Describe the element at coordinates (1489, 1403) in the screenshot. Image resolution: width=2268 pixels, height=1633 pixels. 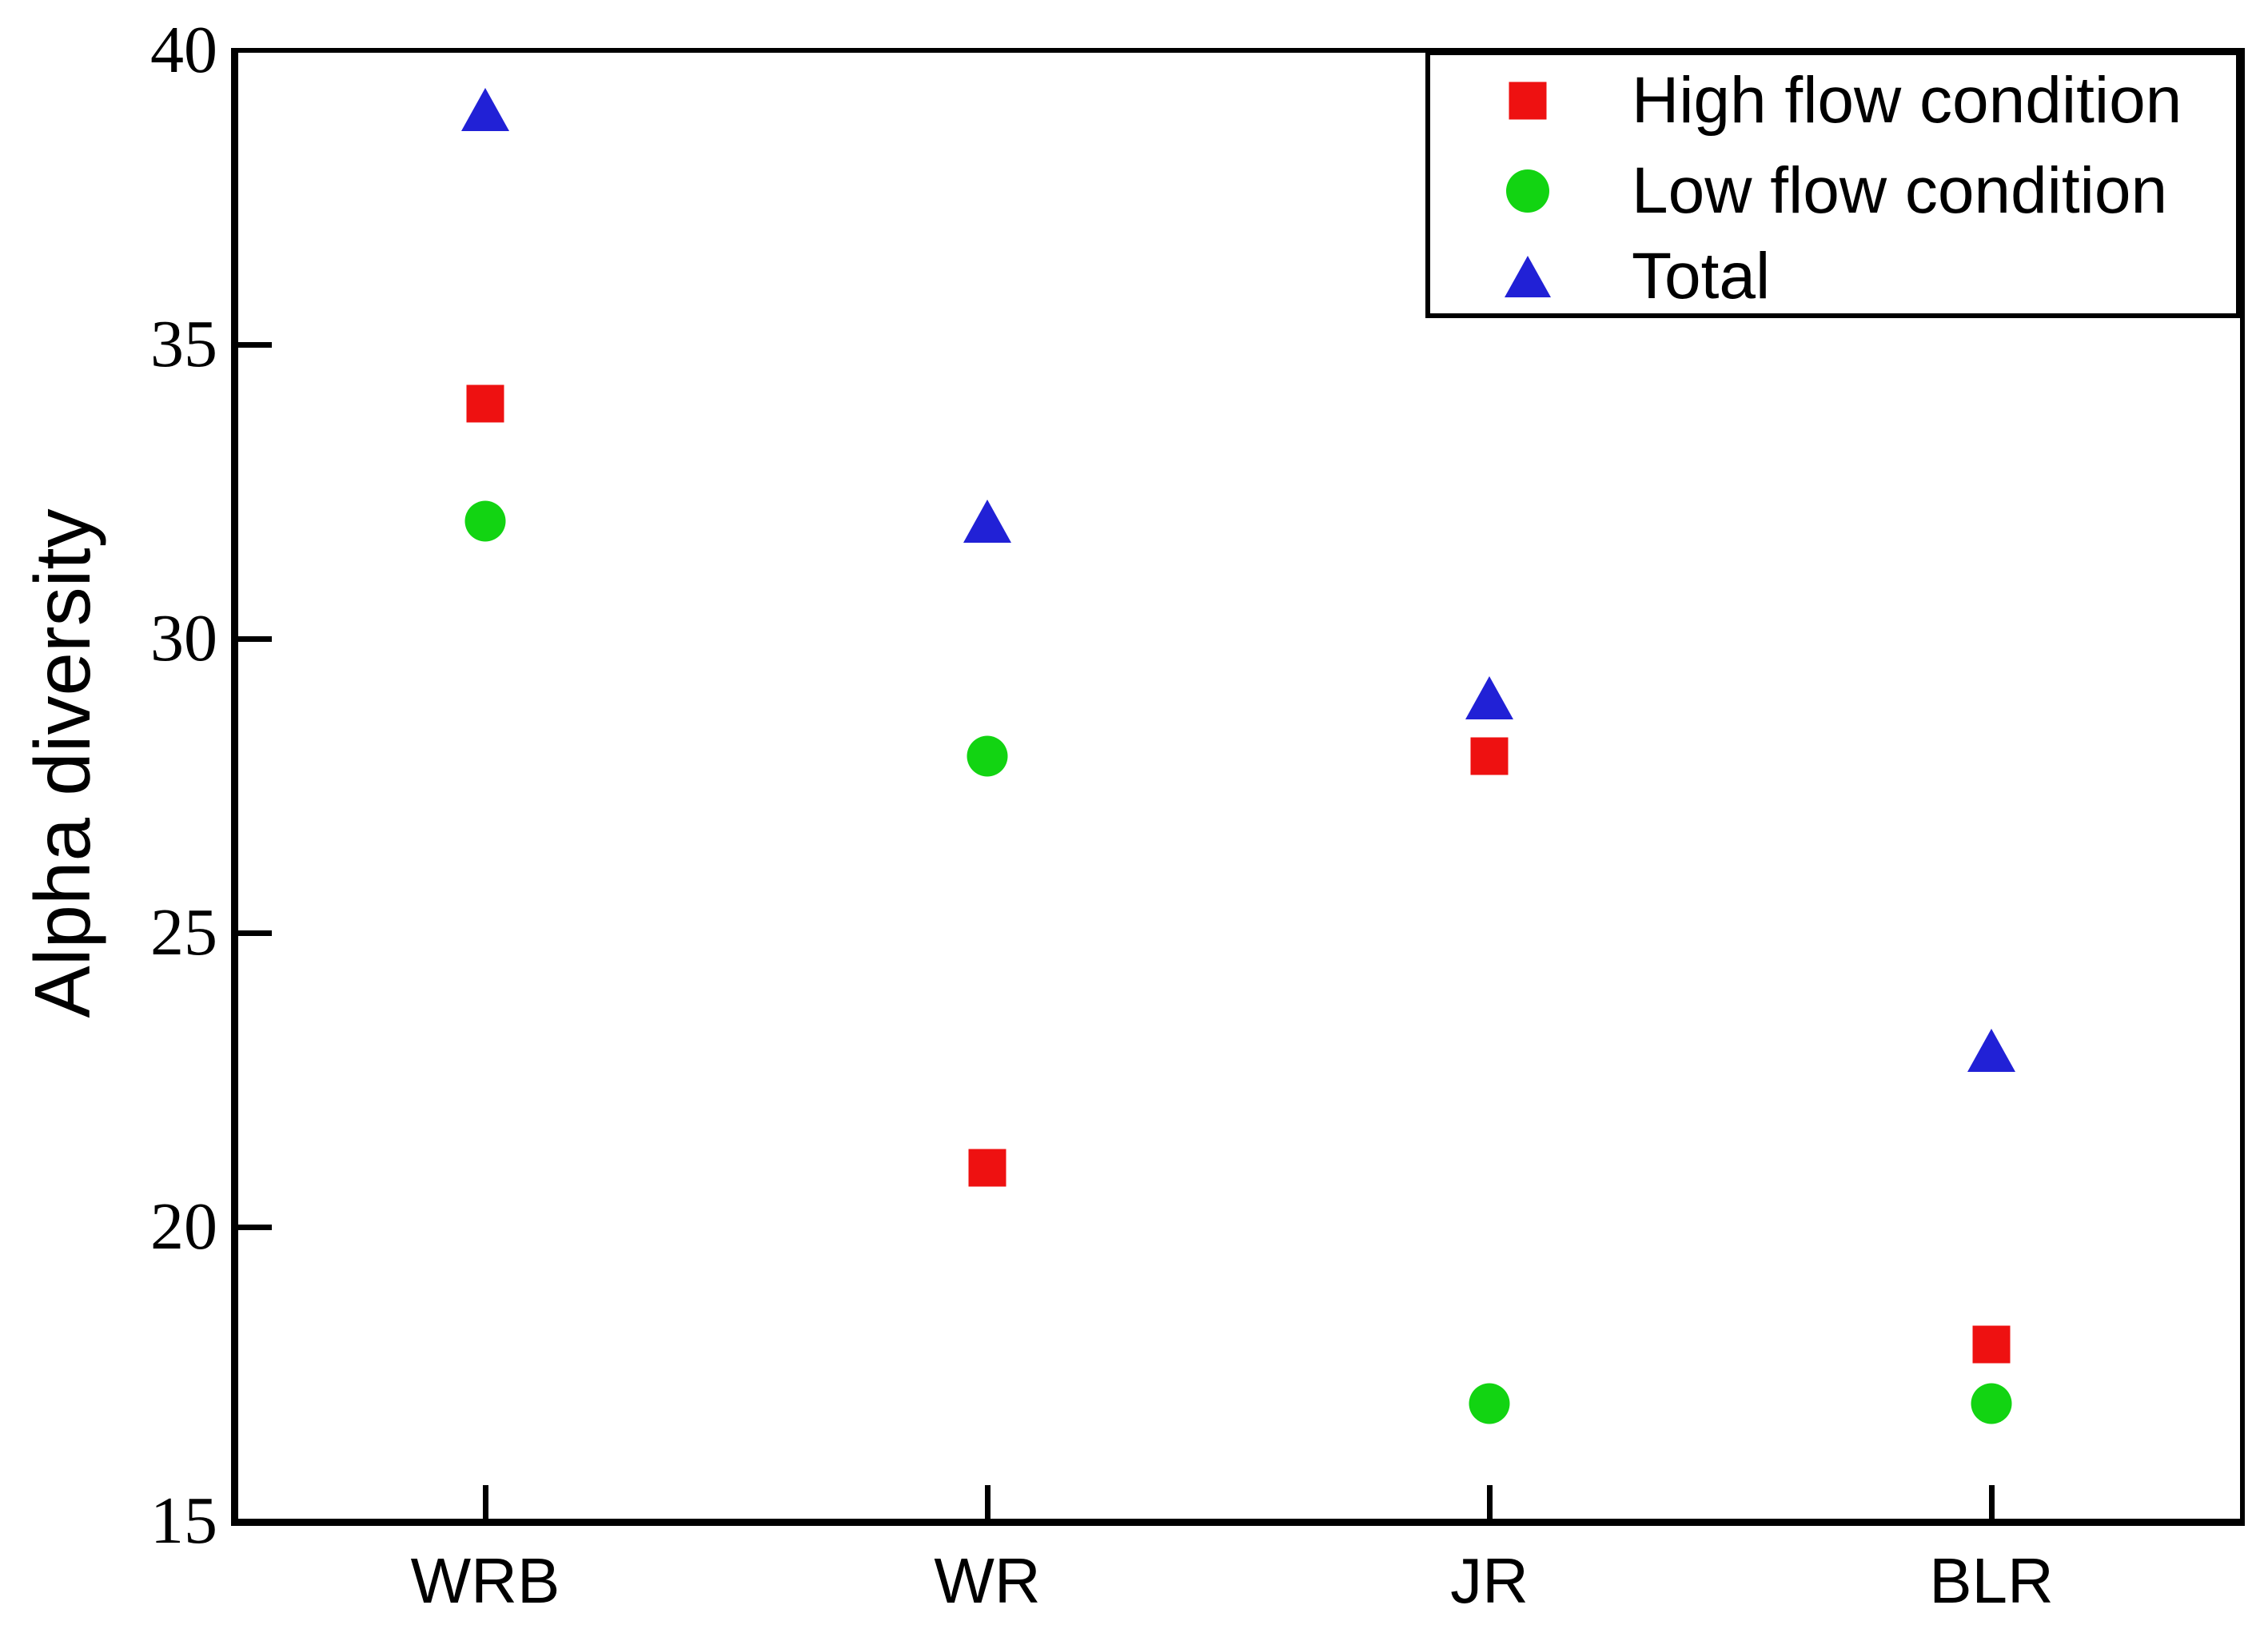
I see `point-low-flow-condition-jr` at that location.